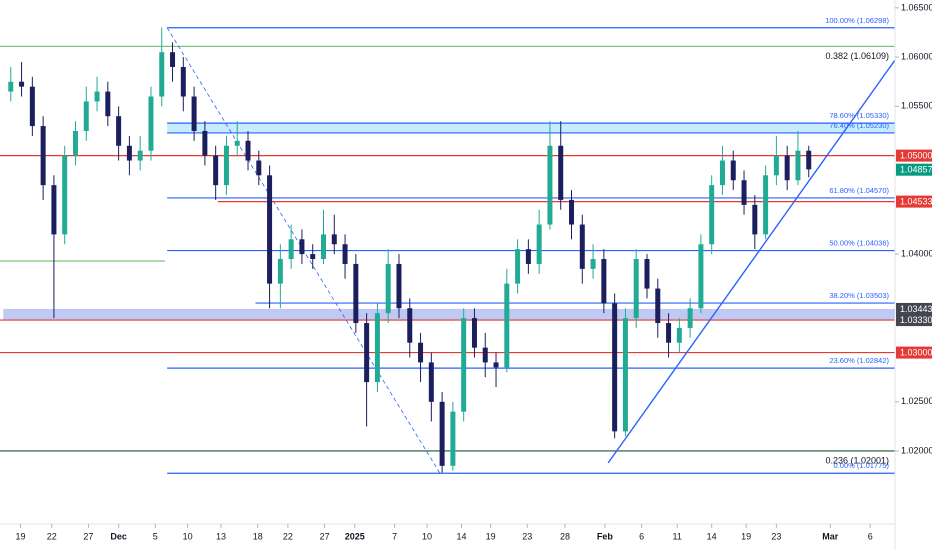 Image resolution: width=932 pixels, height=550 pixels. I want to click on zone-band, so click(449, 314).